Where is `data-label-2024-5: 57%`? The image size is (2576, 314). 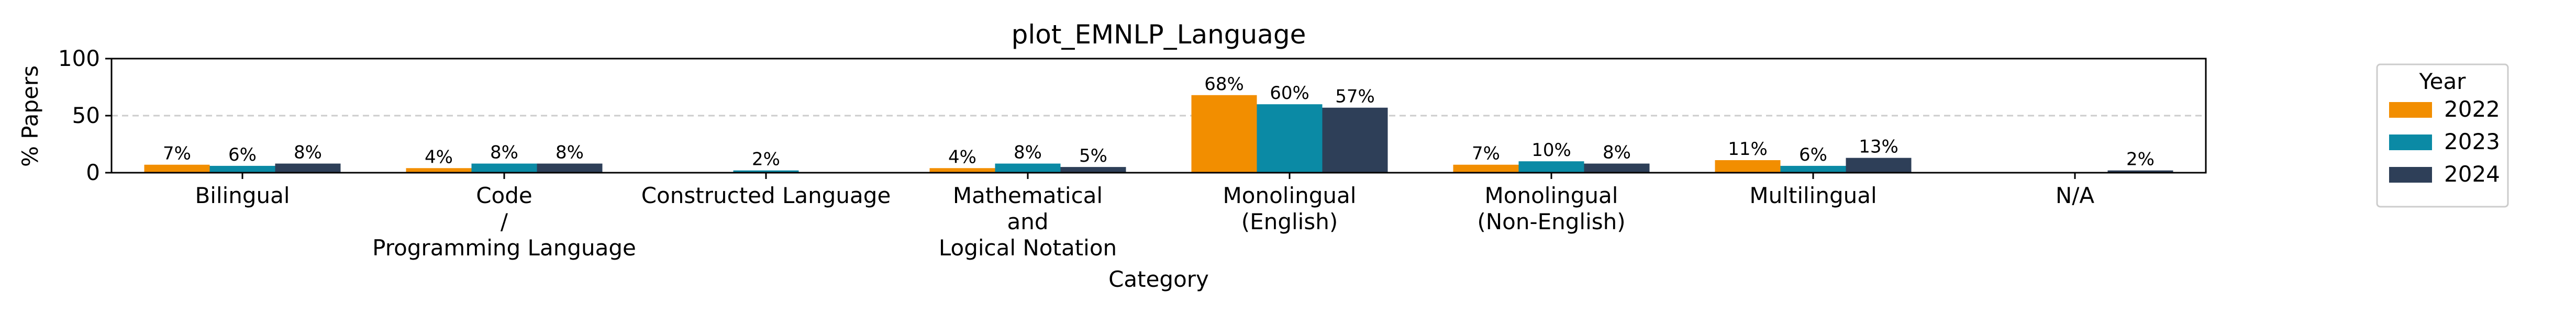
data-label-2024-5: 57% is located at coordinates (1355, 96).